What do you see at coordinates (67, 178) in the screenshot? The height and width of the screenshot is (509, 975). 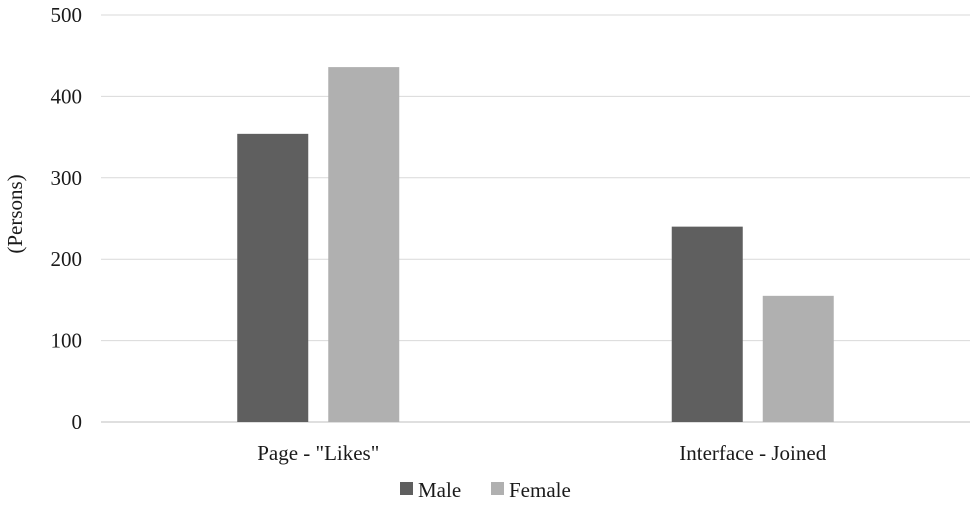 I see `y-tick-label-300: 300` at bounding box center [67, 178].